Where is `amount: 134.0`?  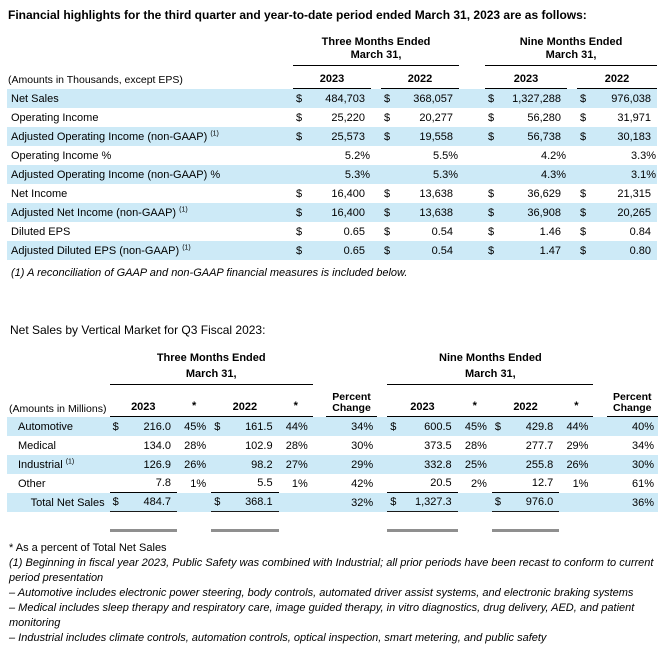
amount: 134.0 is located at coordinates (157, 445).